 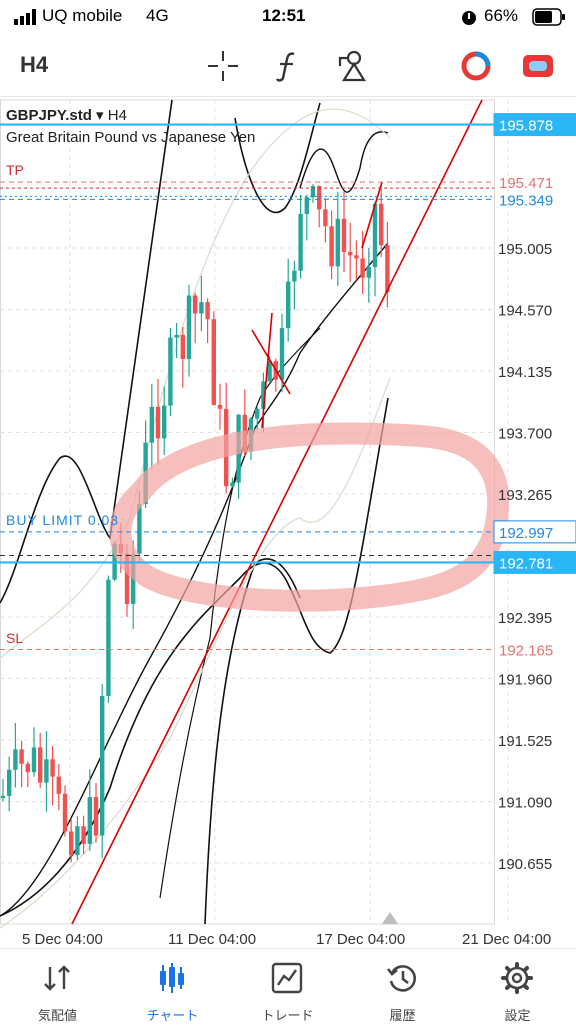 What do you see at coordinates (212, 939) in the screenshot?
I see `time-tick-label: 11 Dec 04:00` at bounding box center [212, 939].